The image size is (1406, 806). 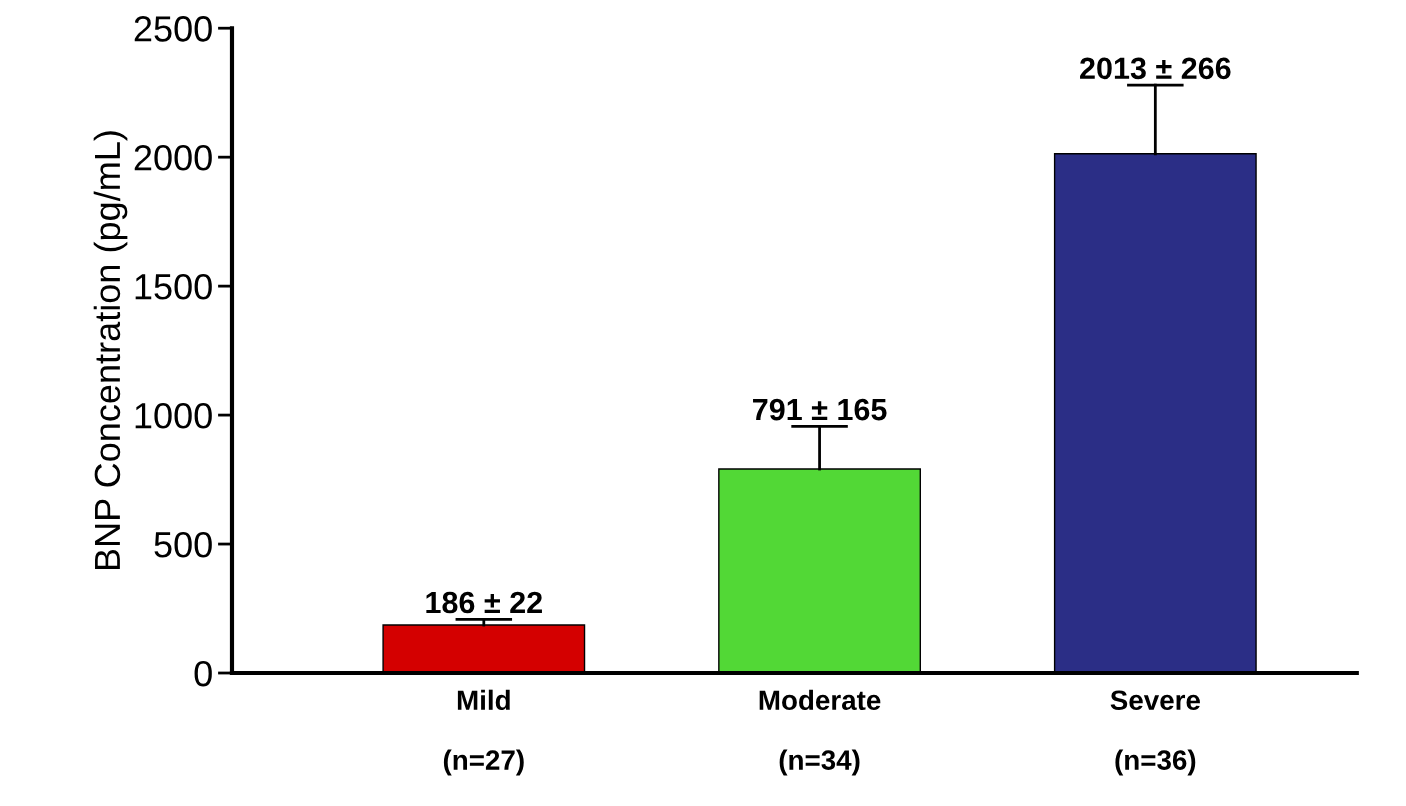 I want to click on y-tick-label: 1500, so click(x=173, y=287).